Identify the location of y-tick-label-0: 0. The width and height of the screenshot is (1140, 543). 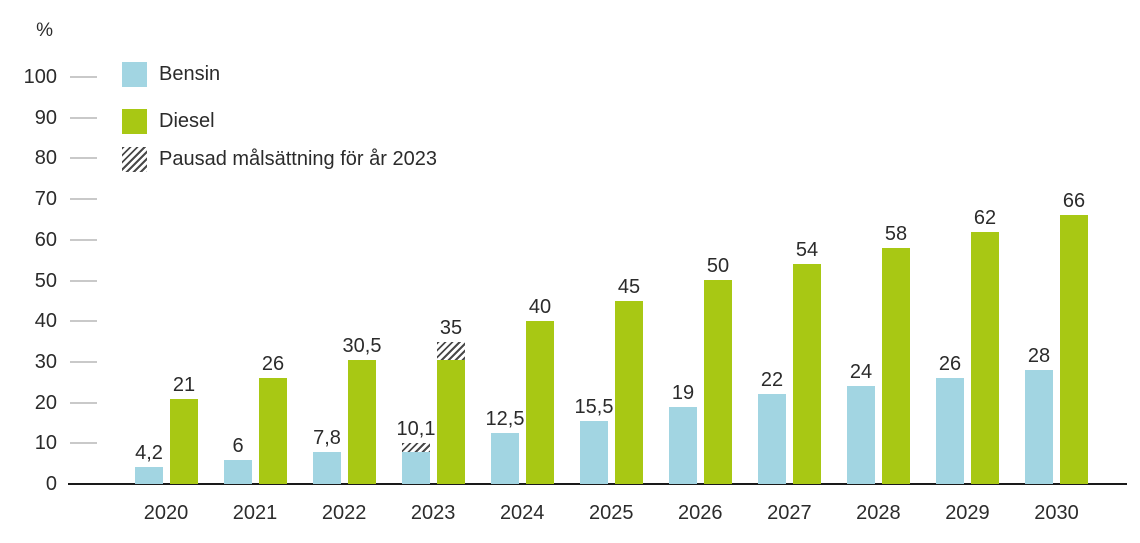
(51, 484).